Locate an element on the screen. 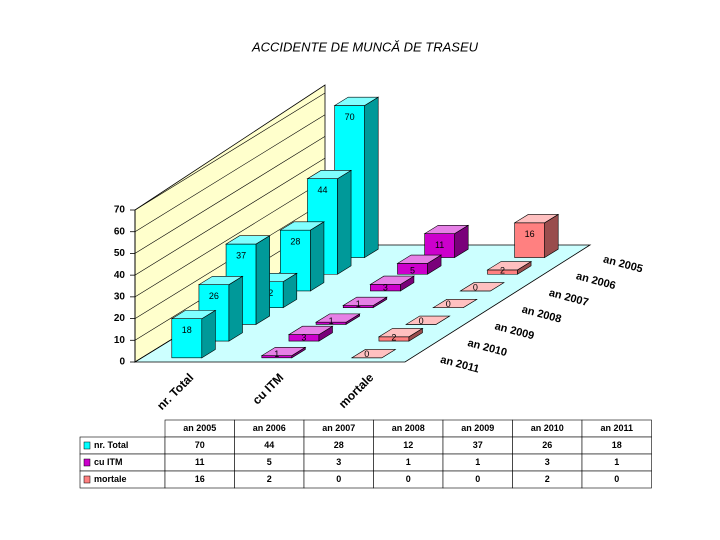  y-tick-label: 0 is located at coordinates (122, 362).